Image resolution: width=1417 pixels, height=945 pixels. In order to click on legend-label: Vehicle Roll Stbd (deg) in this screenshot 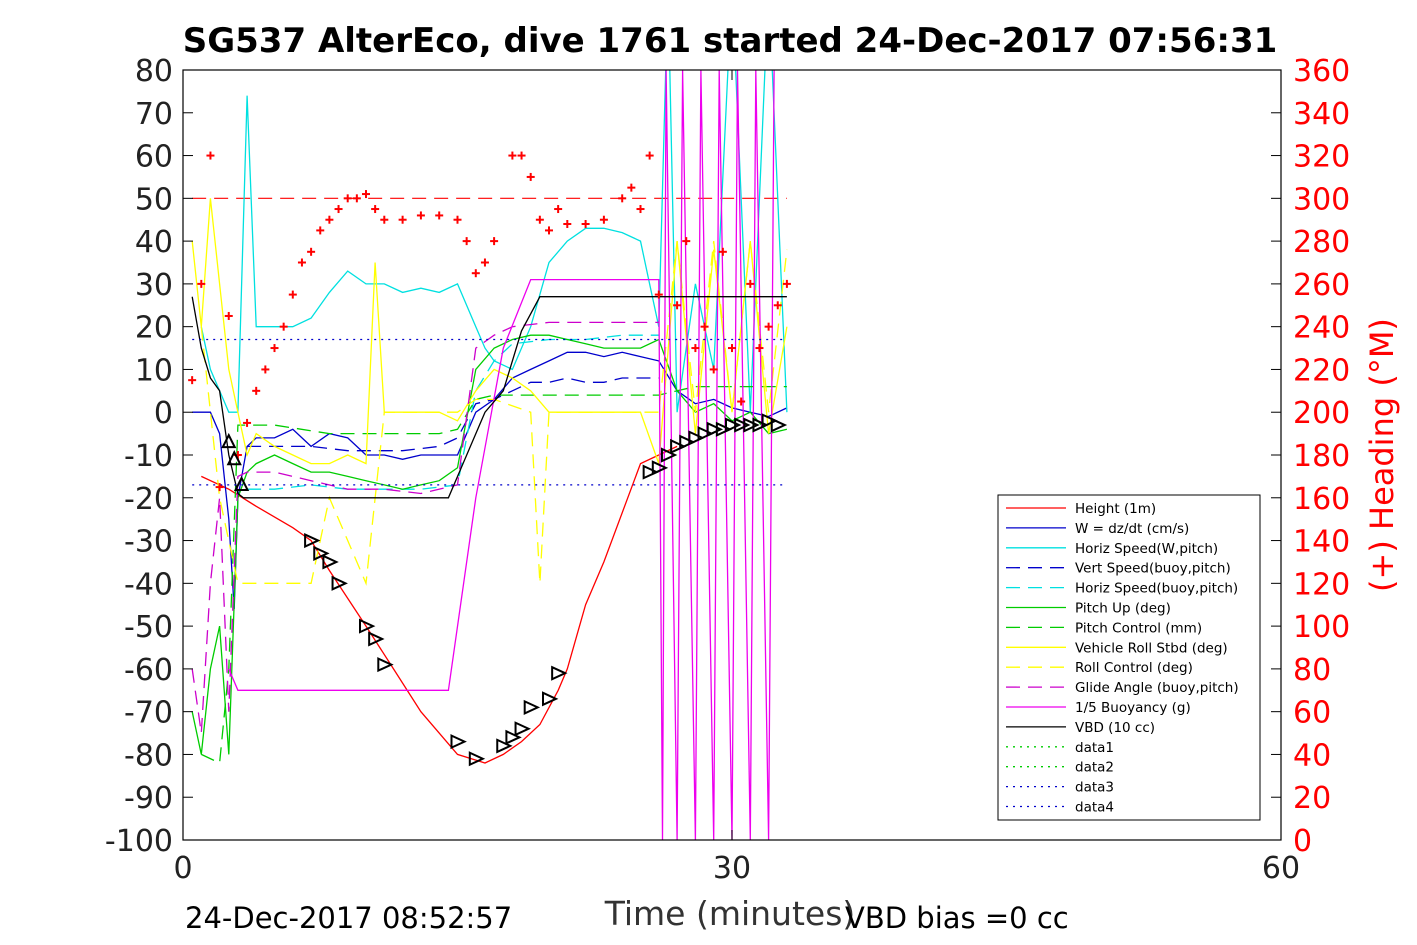, I will do `click(1151, 648)`.